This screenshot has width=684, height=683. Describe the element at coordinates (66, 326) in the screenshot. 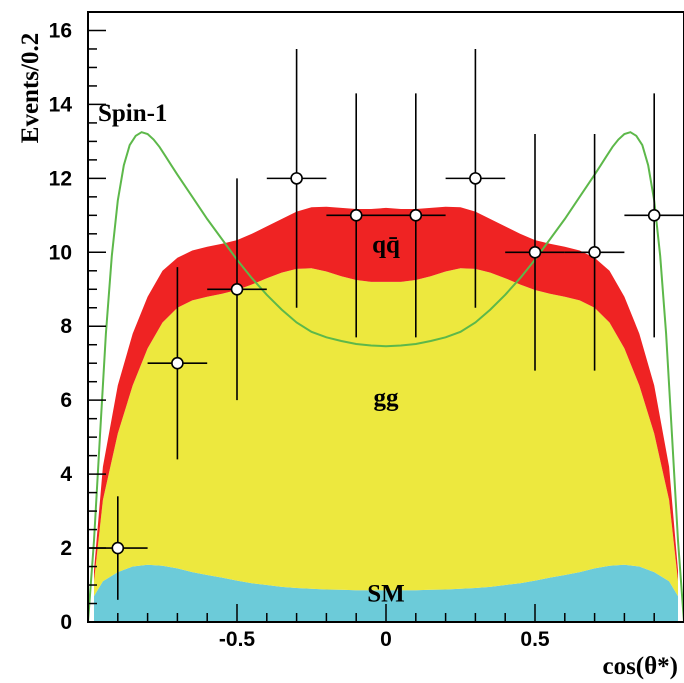

I see `y-tick-label: 8` at that location.